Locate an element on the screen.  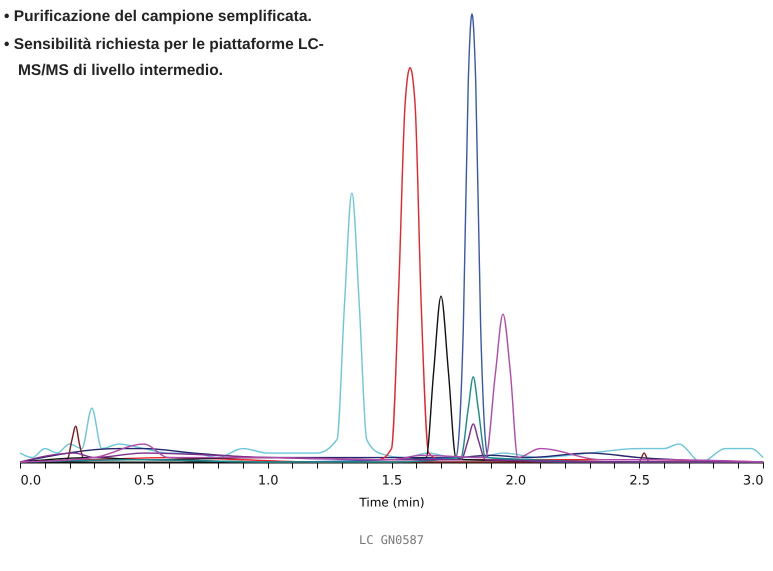
x-tick-label: 0.5 is located at coordinates (144, 481).